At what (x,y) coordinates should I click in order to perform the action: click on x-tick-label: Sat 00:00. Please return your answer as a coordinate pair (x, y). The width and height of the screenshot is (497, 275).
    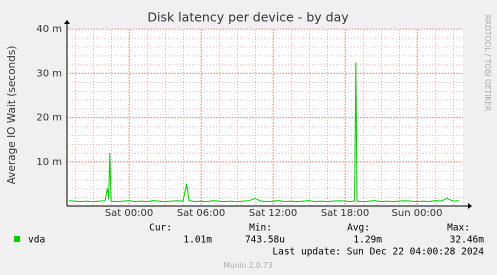
    Looking at the image, I should click on (129, 213).